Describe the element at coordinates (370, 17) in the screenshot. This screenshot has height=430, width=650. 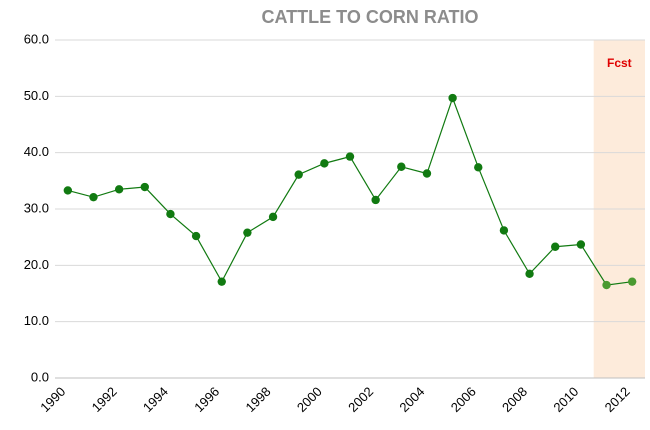
I see `chart-title: CATTLE TO CORN RATIO` at that location.